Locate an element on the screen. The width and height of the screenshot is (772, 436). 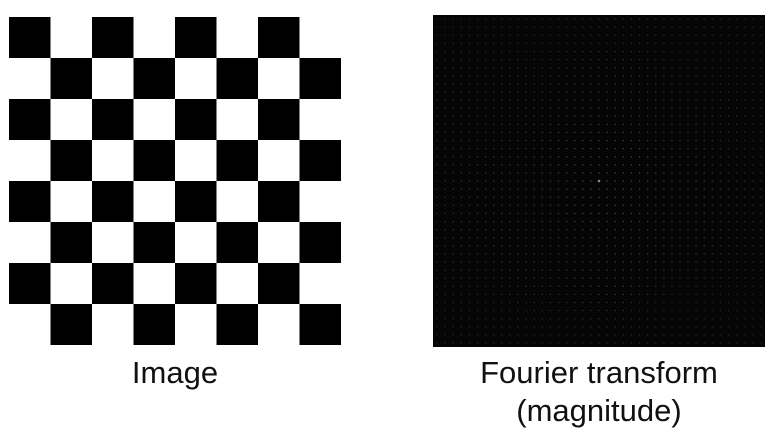
fourier-caption: Fourier transform (magnitude) is located at coordinates (599, 392).